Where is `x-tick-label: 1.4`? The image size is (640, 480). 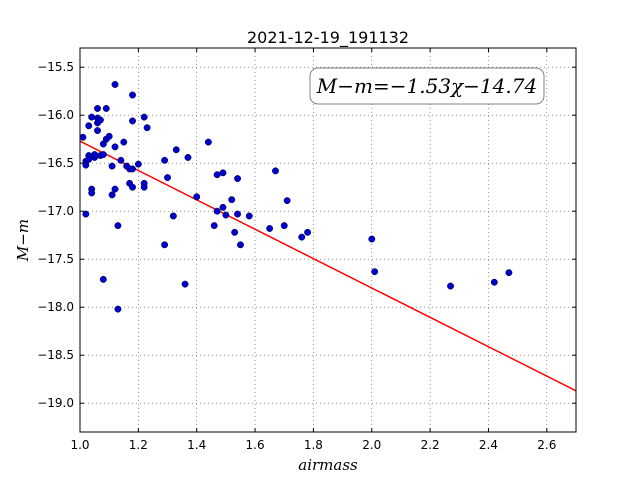
x-tick-label: 1.4 is located at coordinates (196, 445).